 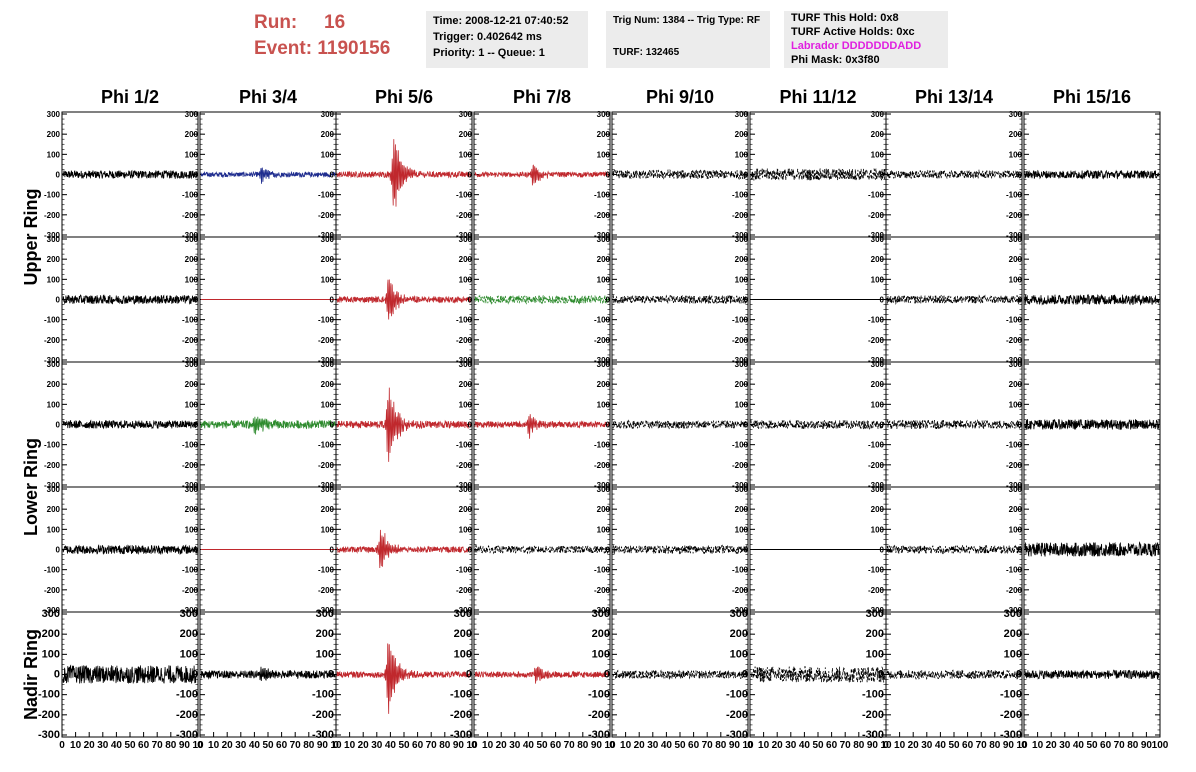 What do you see at coordinates (377, 745) in the screenshot?
I see `x-tick-label: 30` at bounding box center [377, 745].